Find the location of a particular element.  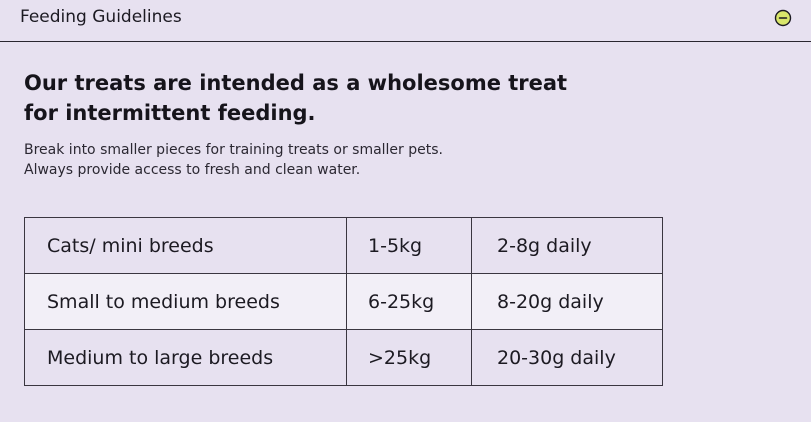

accordion-title: Feeding Guidelines is located at coordinates (101, 17).